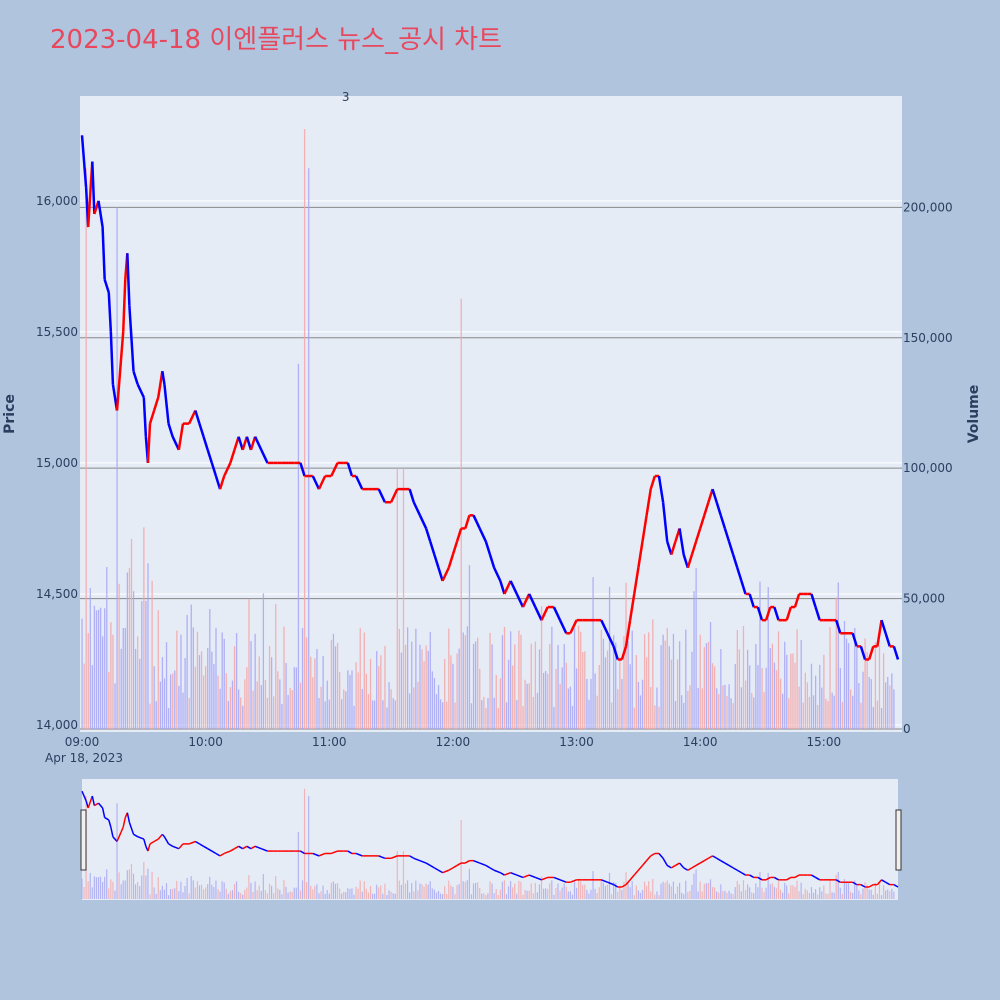 The height and width of the screenshot is (1000, 1000). What do you see at coordinates (83, 840) in the screenshot?
I see `range-slider-left-handle` at bounding box center [83, 840].